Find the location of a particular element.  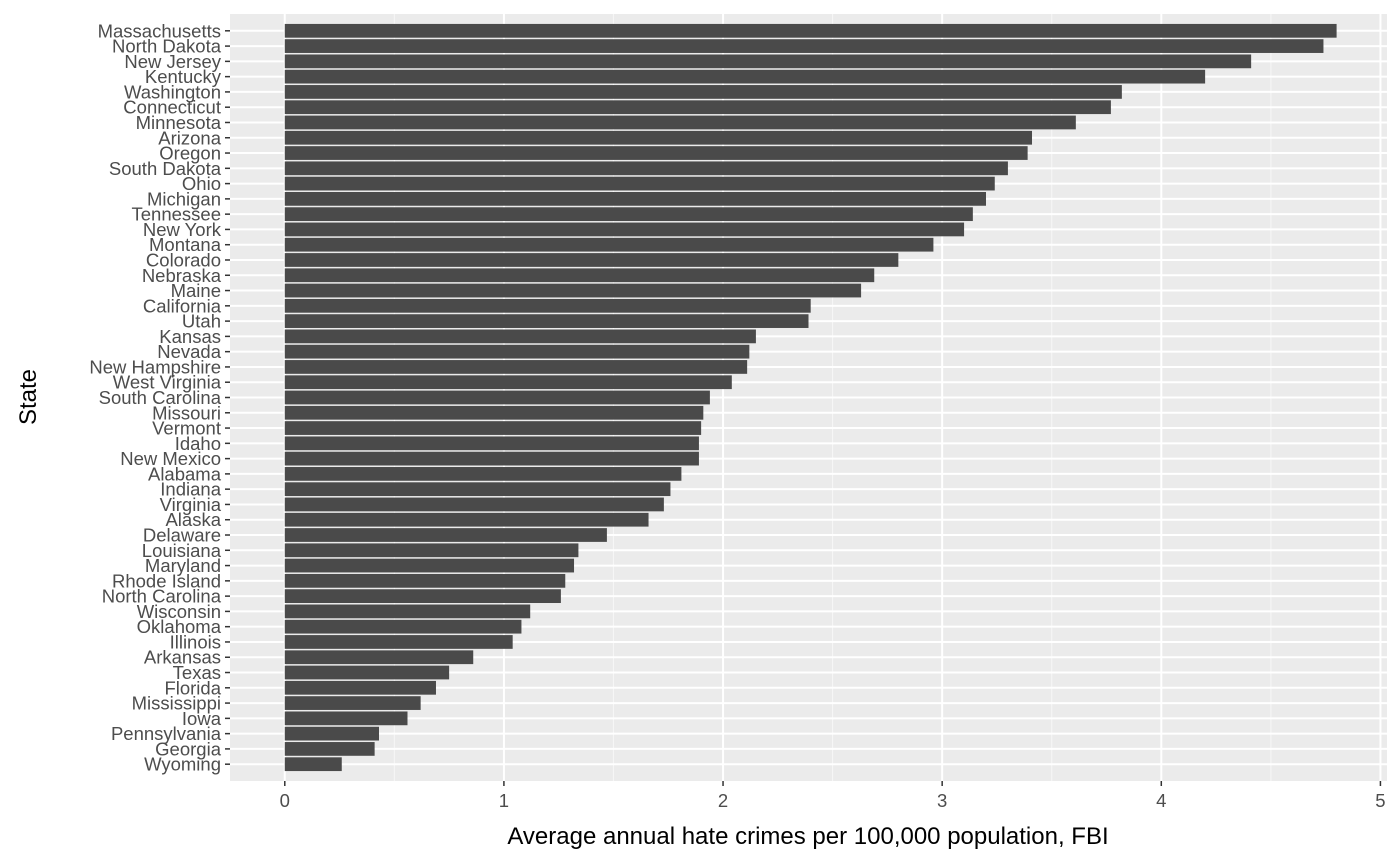

y-tick-label: New Jersey is located at coordinates (172, 61).